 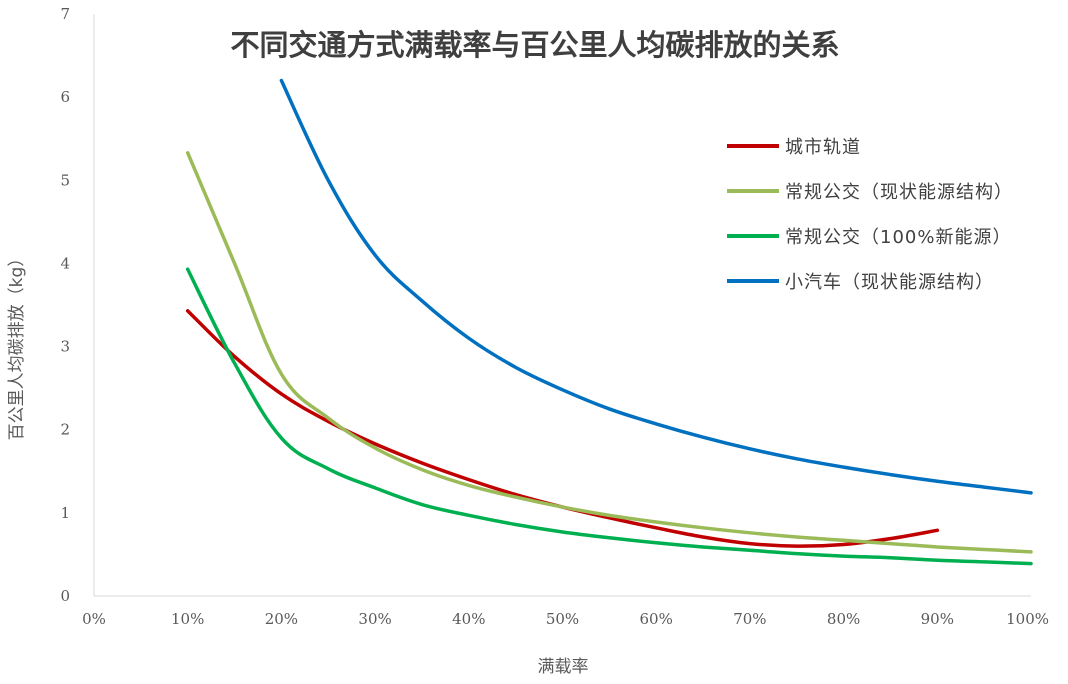 What do you see at coordinates (65, 305) in the screenshot?
I see `y-tick-labels: 0 1 2 3 4 5 6 7` at bounding box center [65, 305].